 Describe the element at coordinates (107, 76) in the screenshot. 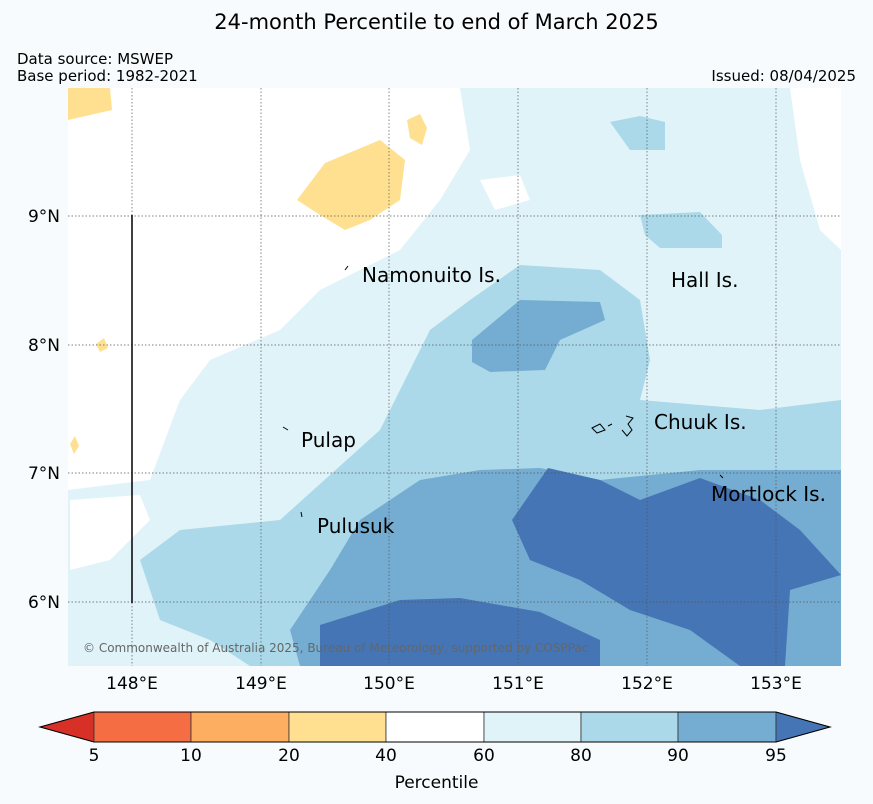

I see `base-period-label: Base period: 1982-2021` at that location.